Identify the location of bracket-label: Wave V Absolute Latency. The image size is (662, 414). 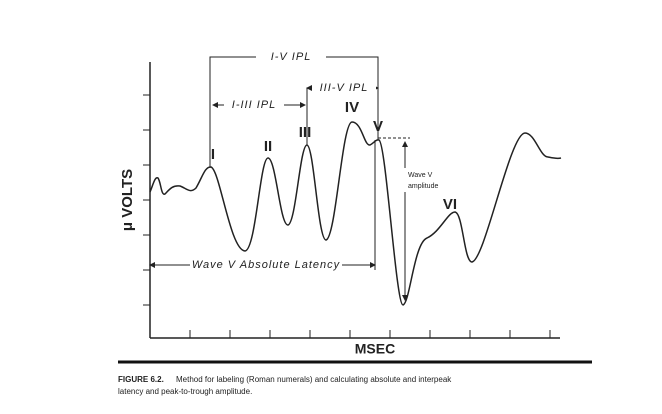
(266, 265).